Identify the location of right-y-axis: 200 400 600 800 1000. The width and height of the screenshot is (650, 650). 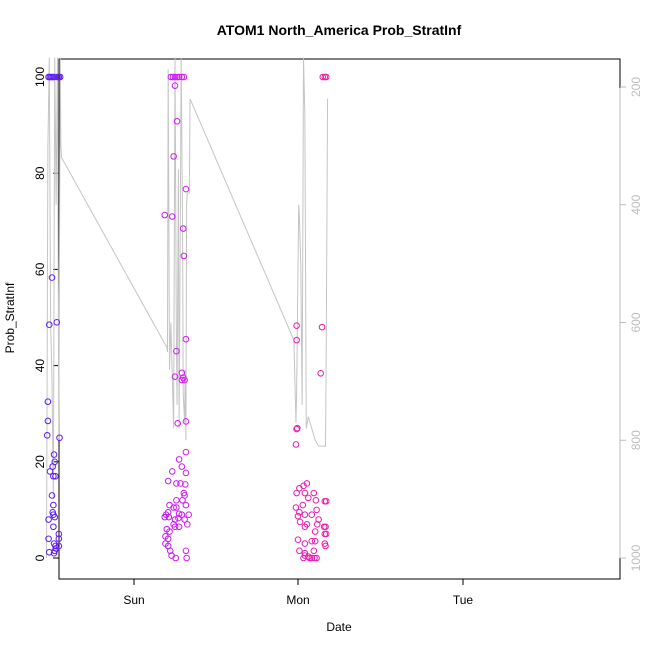
(631, 324).